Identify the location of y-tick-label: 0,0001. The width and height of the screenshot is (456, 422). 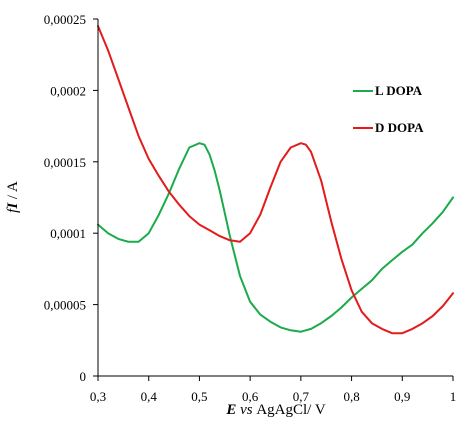
(68, 233).